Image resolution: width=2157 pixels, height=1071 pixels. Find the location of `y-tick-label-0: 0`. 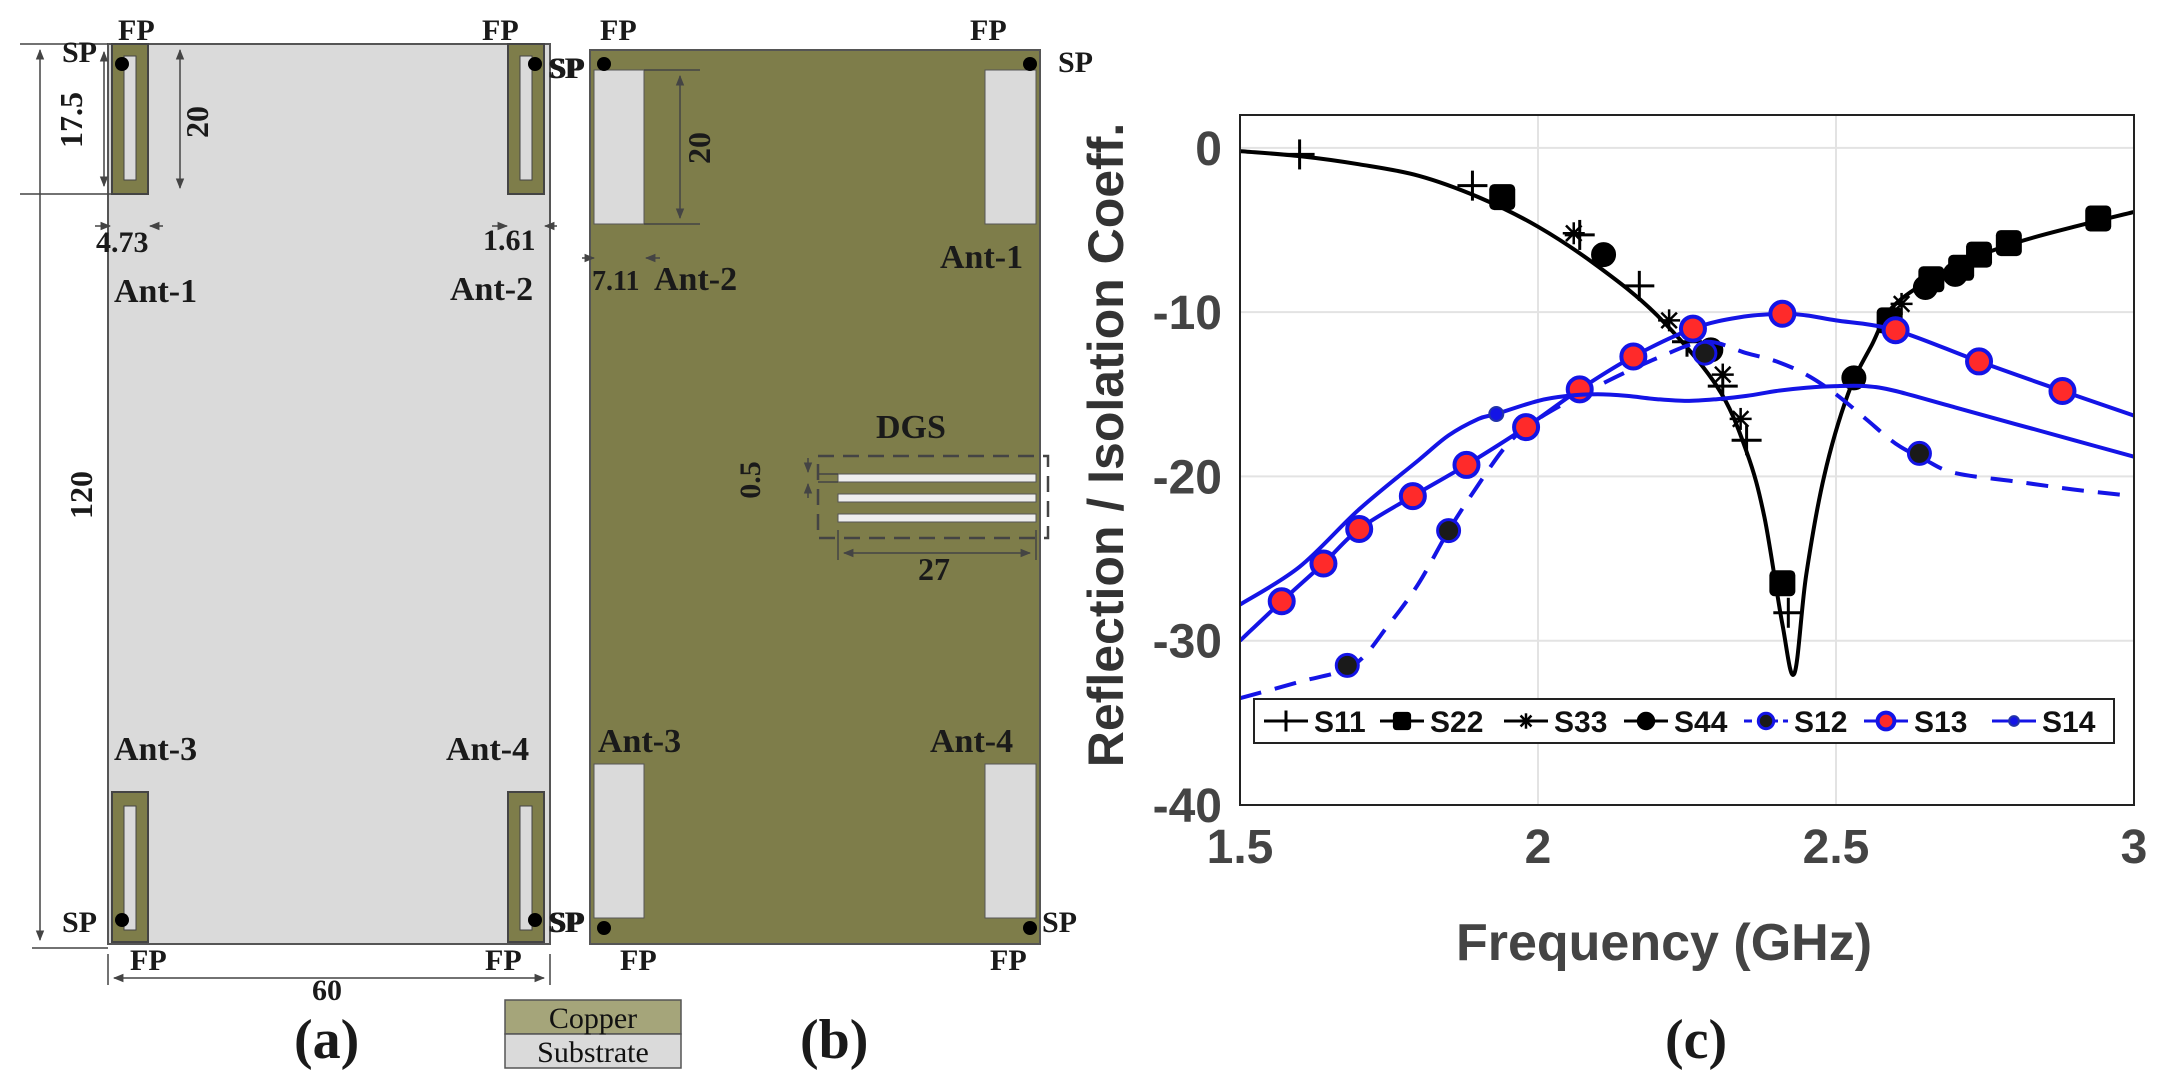

y-tick-label-0: 0 is located at coordinates (1208, 149).